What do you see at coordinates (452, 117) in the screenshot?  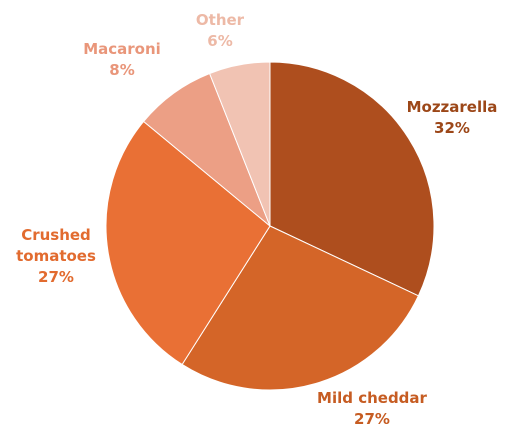 I see `slice-label-mozzarella: Mozzarella 32%` at bounding box center [452, 117].